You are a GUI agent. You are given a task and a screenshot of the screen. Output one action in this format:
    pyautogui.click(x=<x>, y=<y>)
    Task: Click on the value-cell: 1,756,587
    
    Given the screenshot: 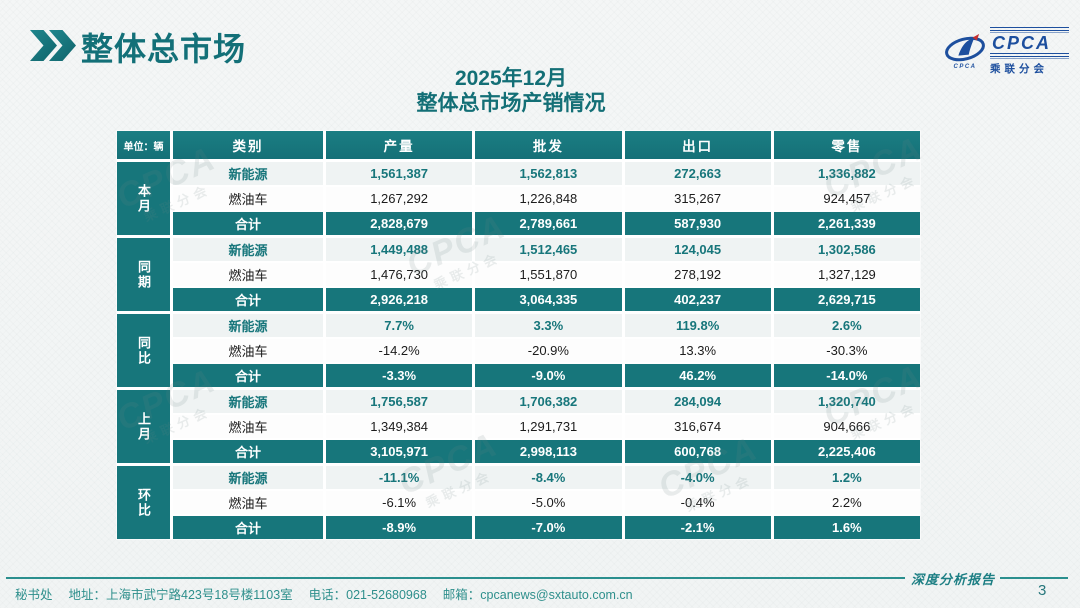 What is the action you would take?
    pyautogui.click(x=399, y=401)
    